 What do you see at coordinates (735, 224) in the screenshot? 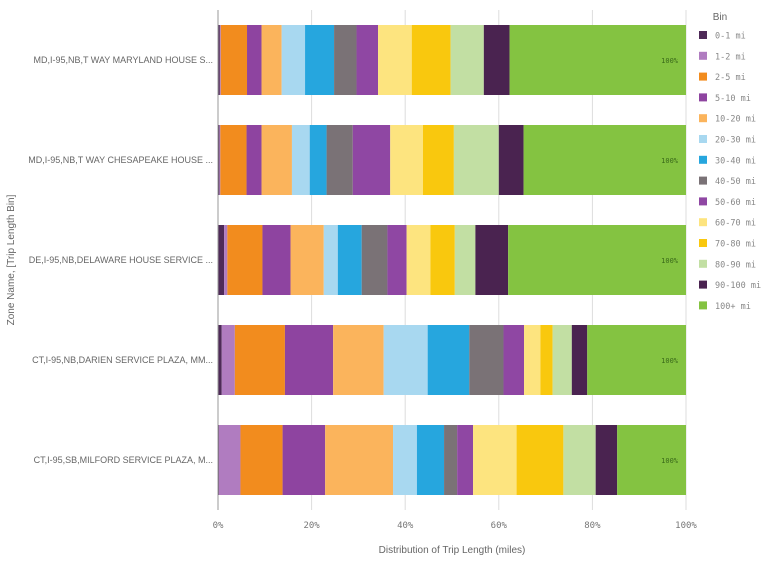
I see `legend-item-label: 60-70 mi` at bounding box center [735, 224].